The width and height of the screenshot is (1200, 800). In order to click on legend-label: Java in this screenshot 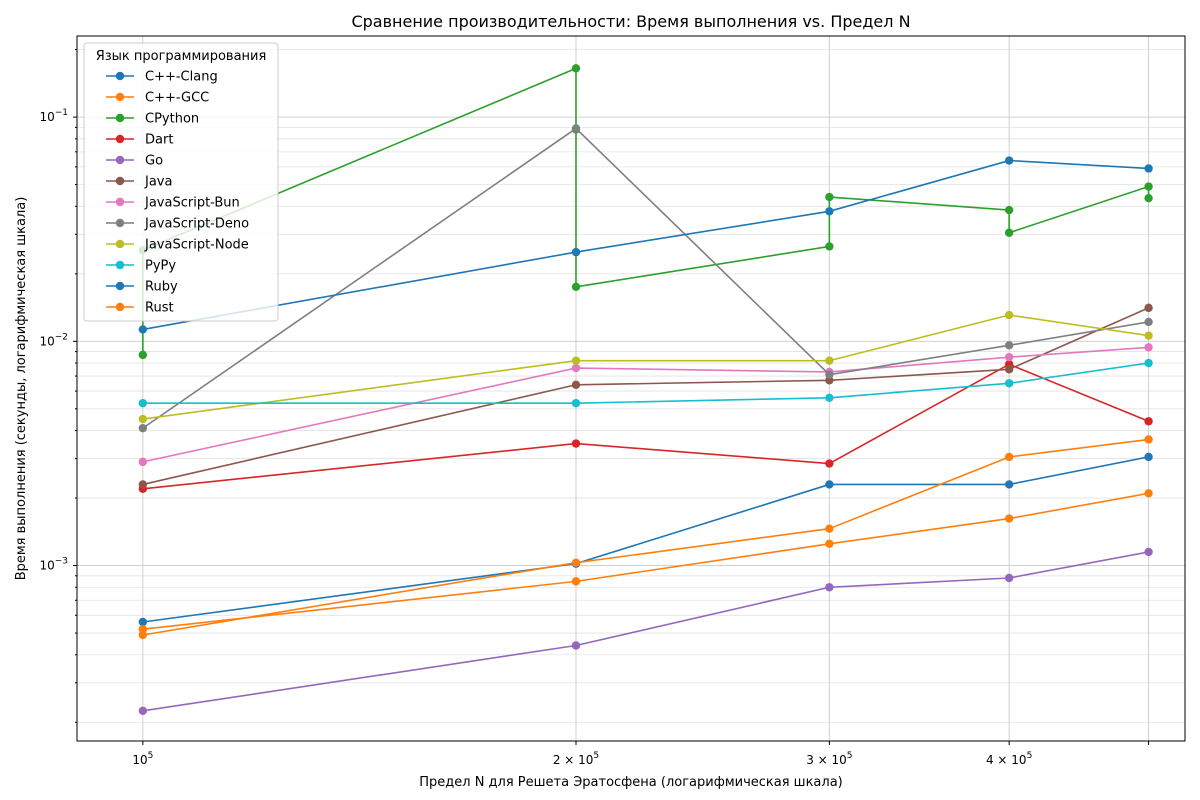, I will do `click(158, 182)`.